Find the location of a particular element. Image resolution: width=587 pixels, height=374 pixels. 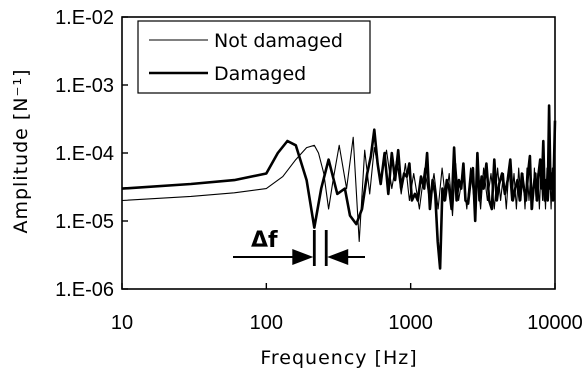

legend: Not damaged Damaged is located at coordinates (254, 57).